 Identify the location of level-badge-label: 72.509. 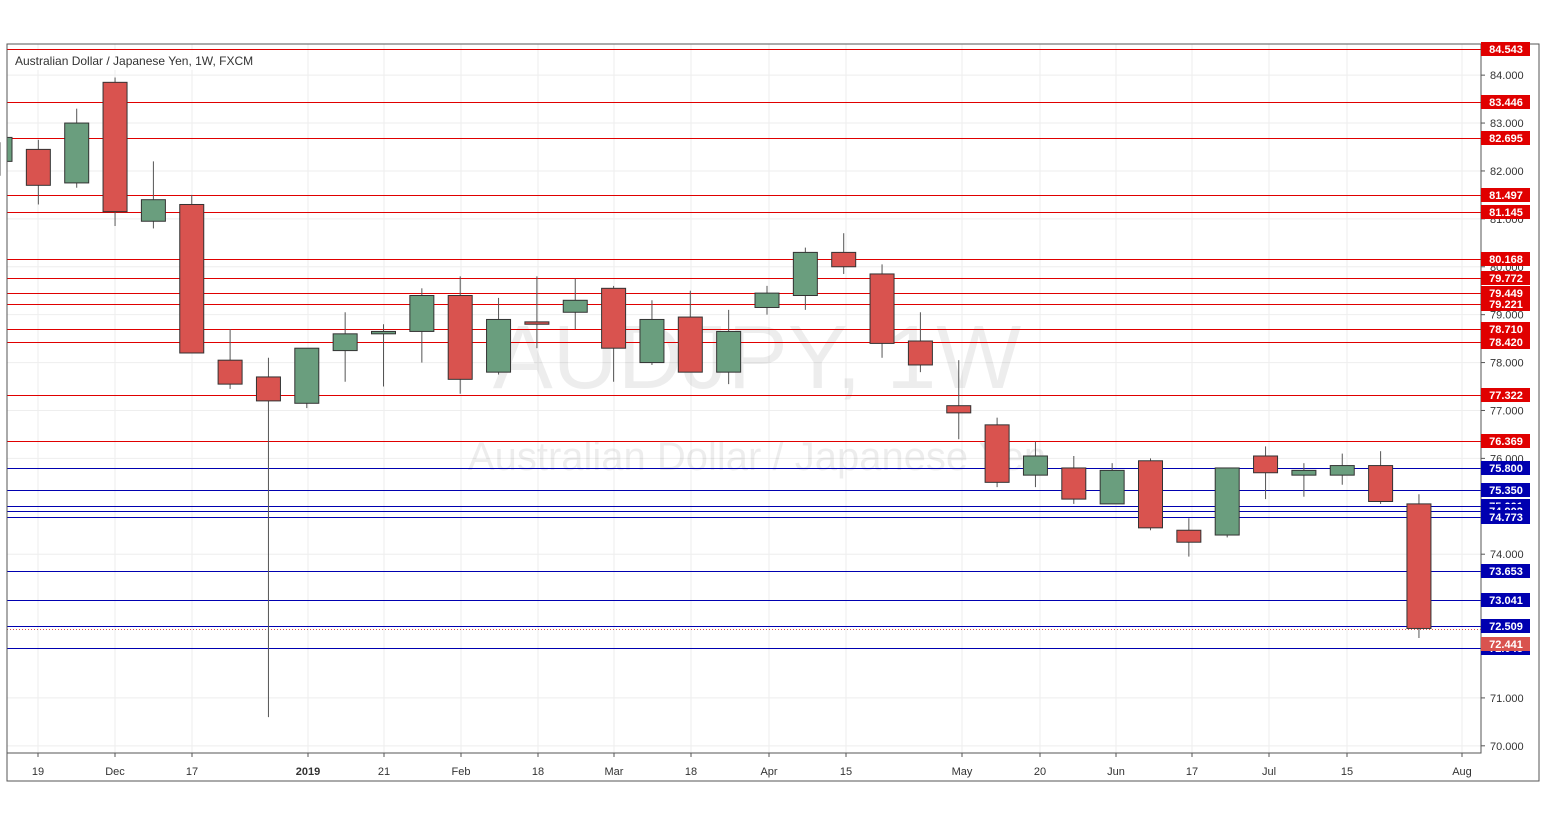
(1506, 627).